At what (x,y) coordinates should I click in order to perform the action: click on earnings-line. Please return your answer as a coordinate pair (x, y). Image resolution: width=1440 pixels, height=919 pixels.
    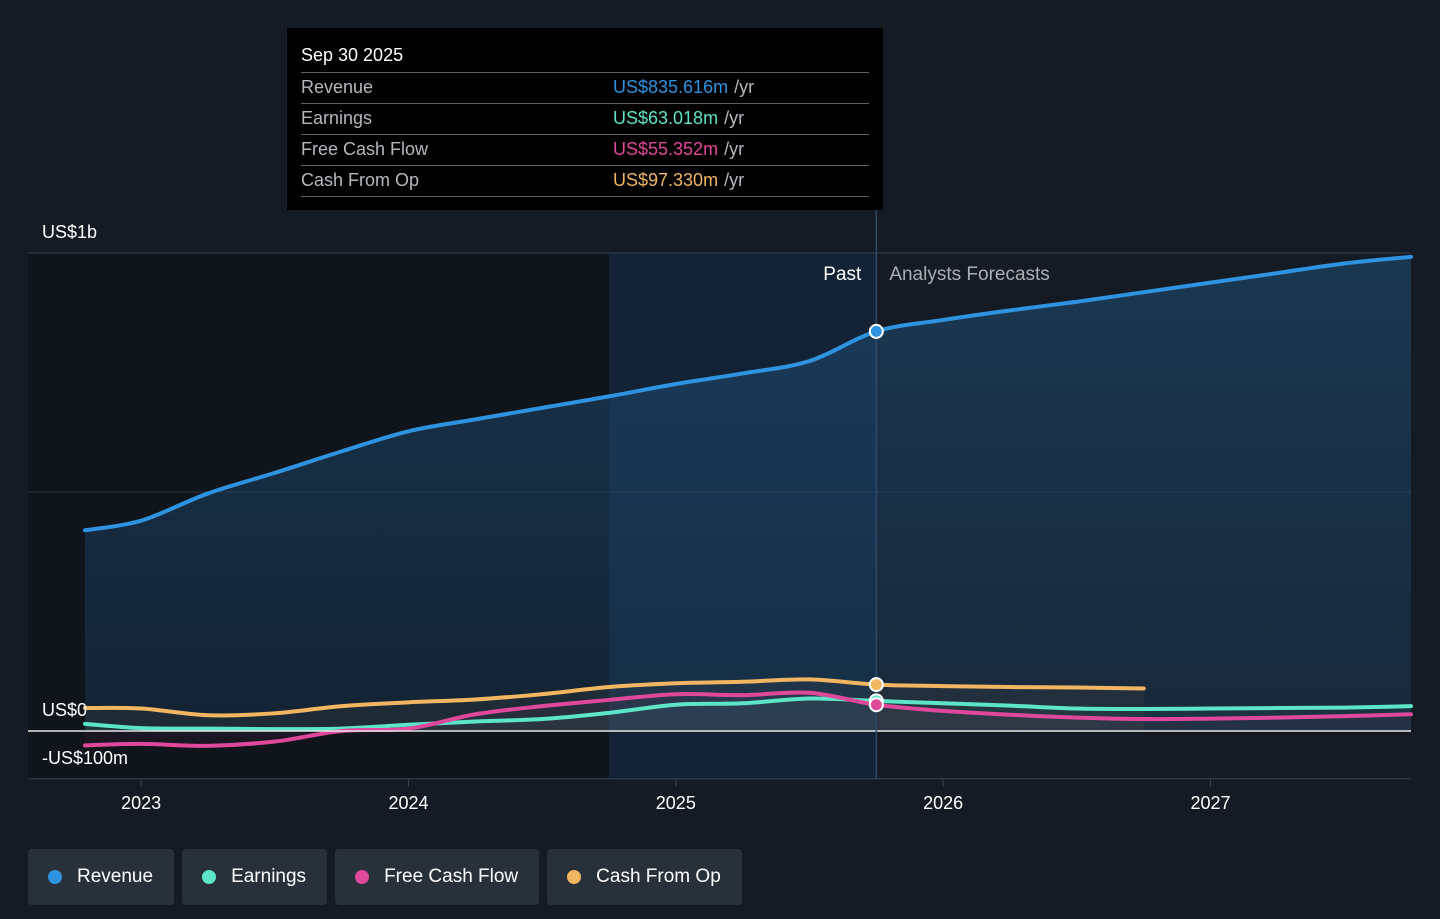
    Looking at the image, I should click on (748, 714).